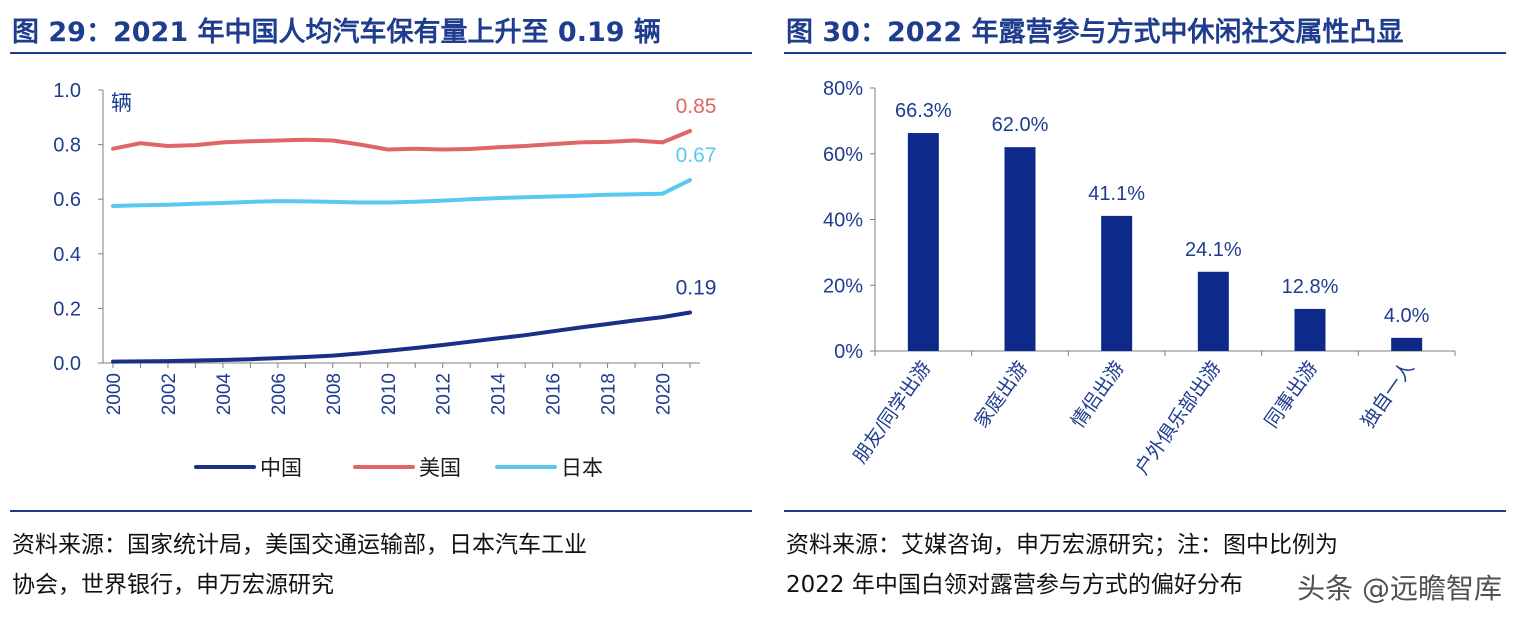 The height and width of the screenshot is (621, 1522). I want to click on line-x-tick-label: 2000, so click(114, 394).